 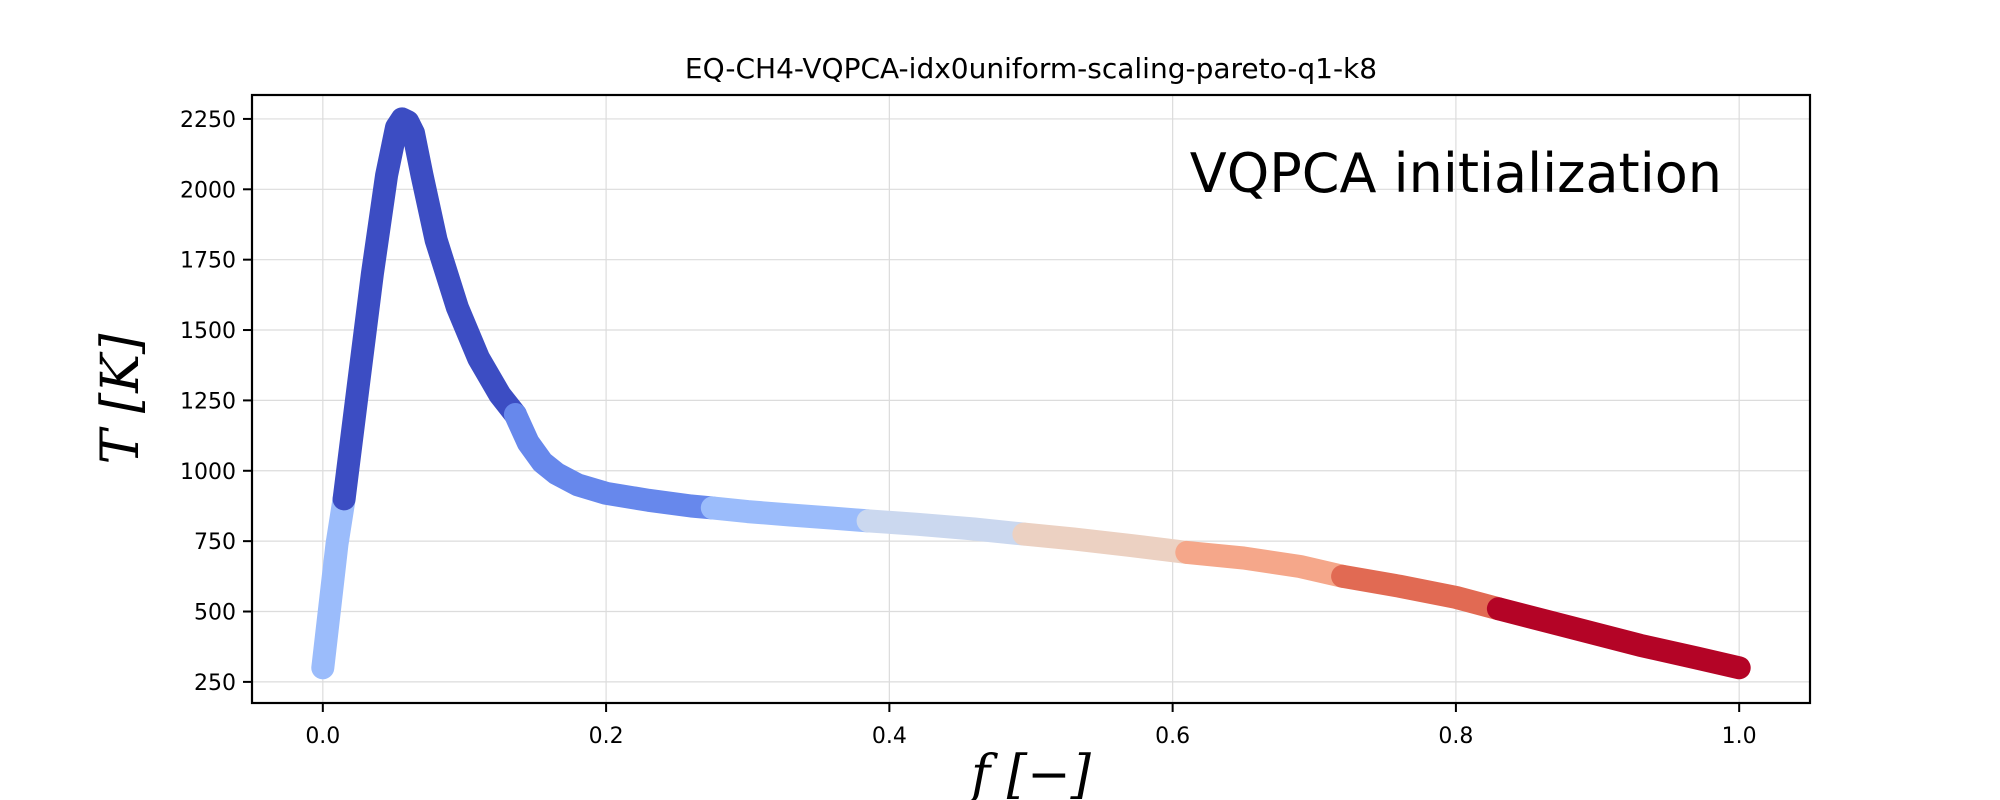 What do you see at coordinates (1172, 736) in the screenshot?
I see `x-tick-label: 0.6` at bounding box center [1172, 736].